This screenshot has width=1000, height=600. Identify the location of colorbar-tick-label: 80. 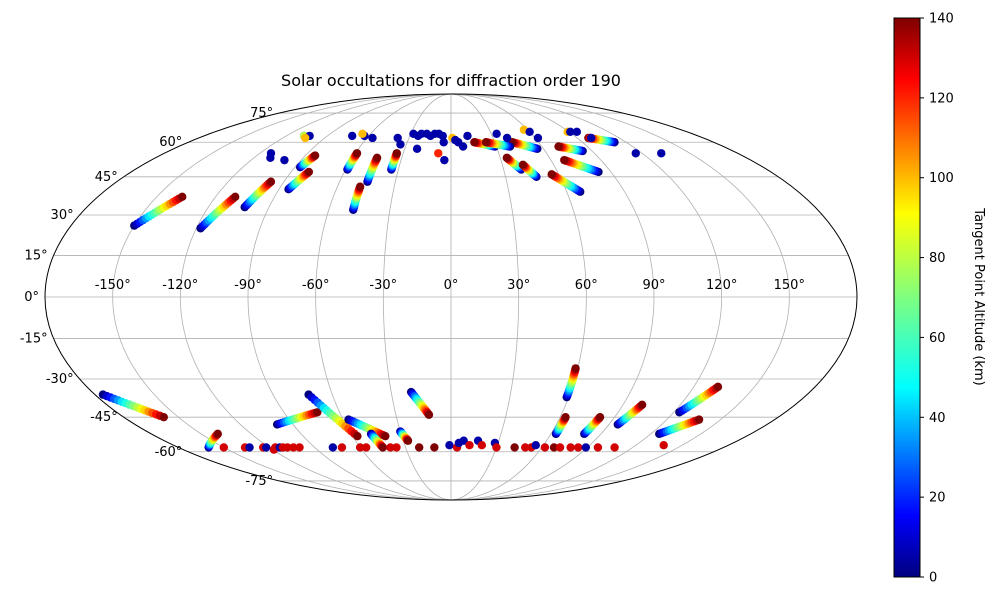
(937, 258).